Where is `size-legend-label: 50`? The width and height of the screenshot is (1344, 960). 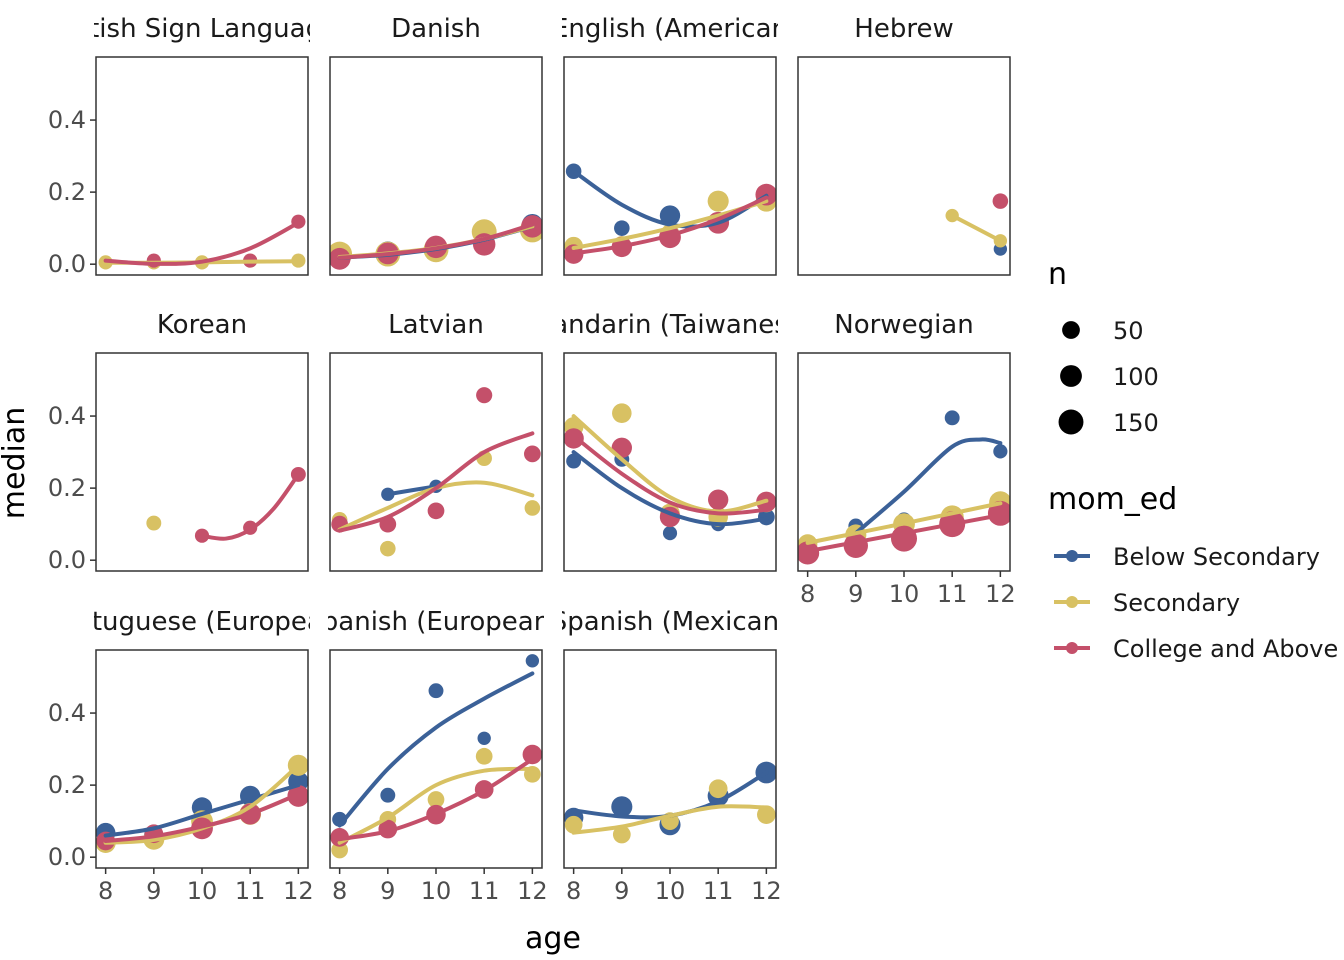
size-legend-label: 50 is located at coordinates (1128, 331).